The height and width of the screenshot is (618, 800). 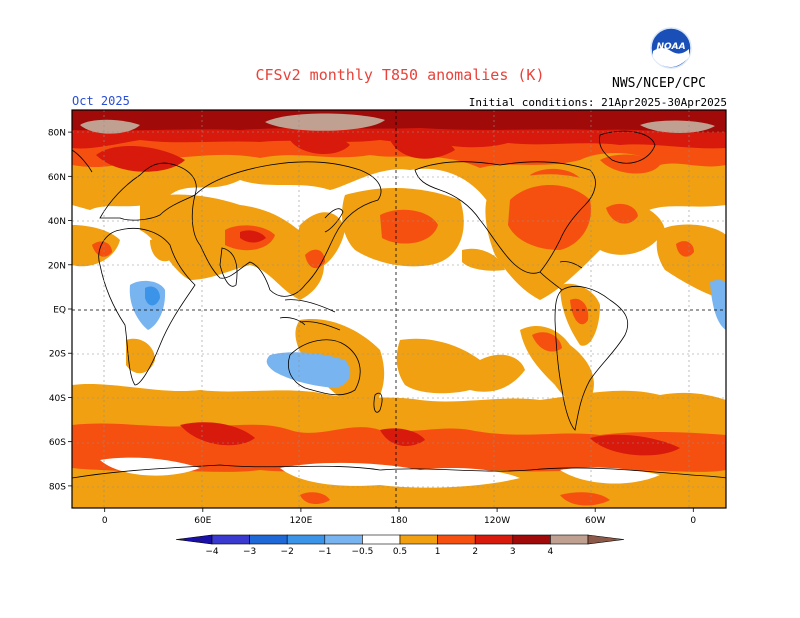 I want to click on noaa-logo: NOAA, so click(x=671, y=48).